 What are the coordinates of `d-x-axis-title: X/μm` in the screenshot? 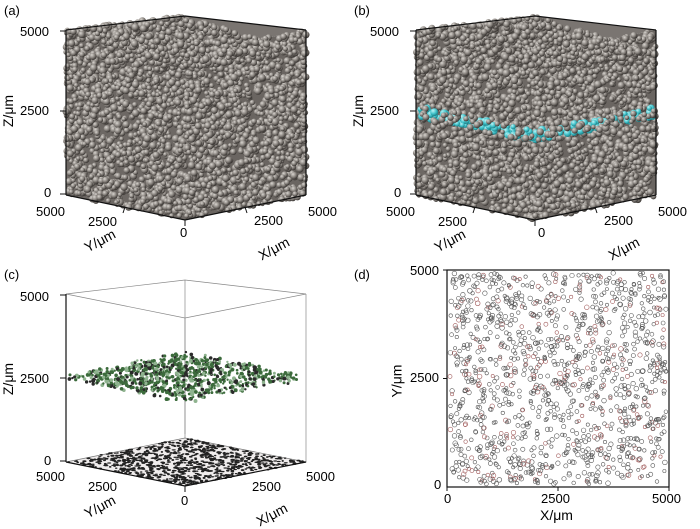 It's located at (556, 515).